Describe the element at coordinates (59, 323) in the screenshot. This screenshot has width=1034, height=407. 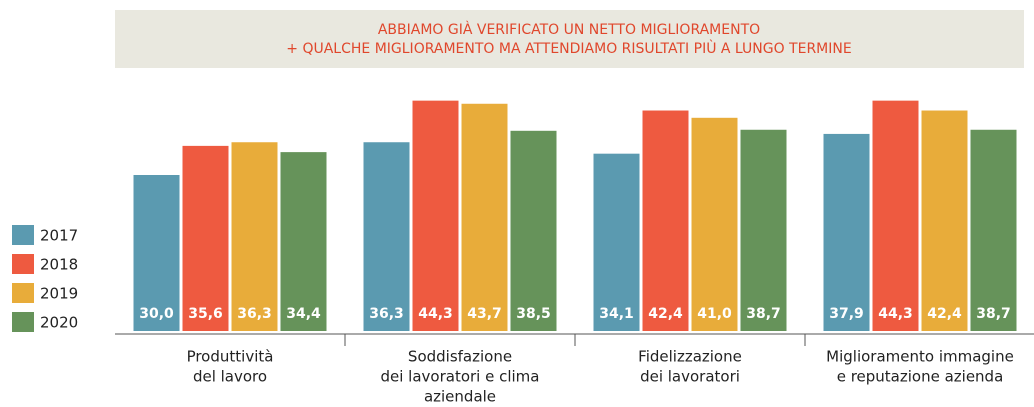
I see `legend-label: 2020` at that location.